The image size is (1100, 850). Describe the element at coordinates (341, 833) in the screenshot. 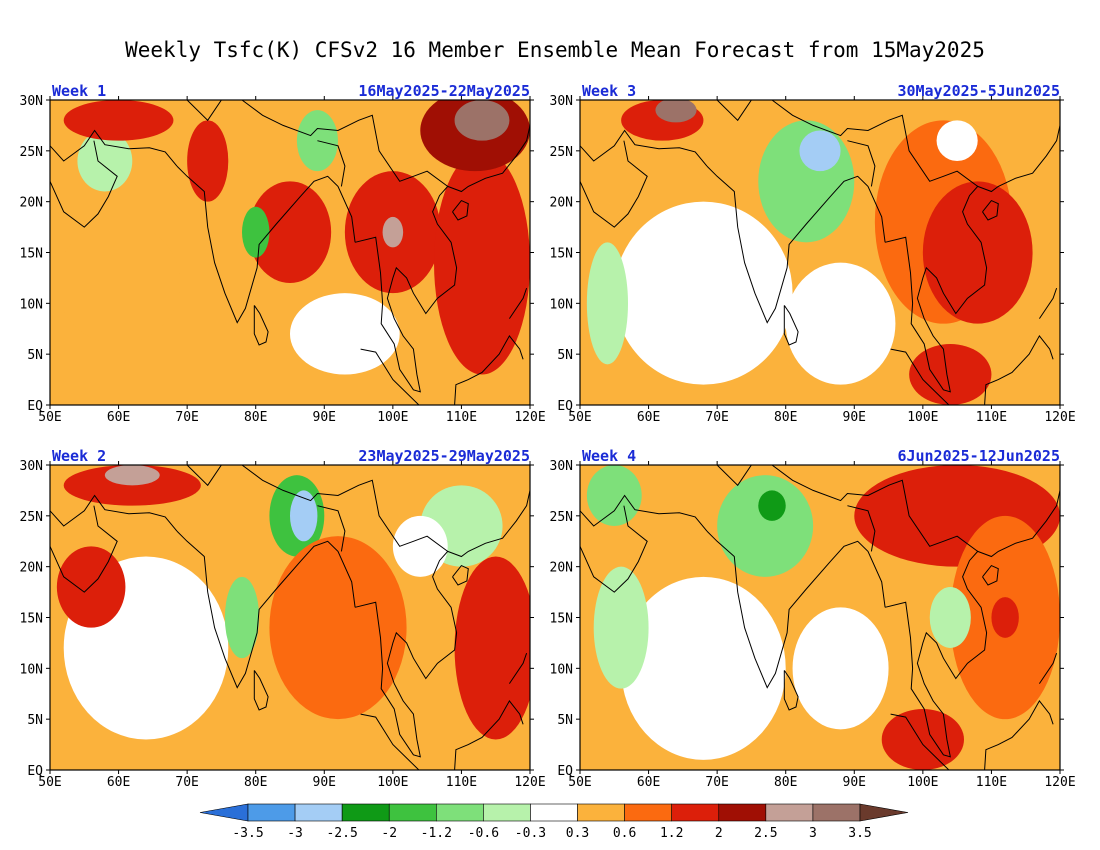

I see `colorbar-label: -2.5` at that location.